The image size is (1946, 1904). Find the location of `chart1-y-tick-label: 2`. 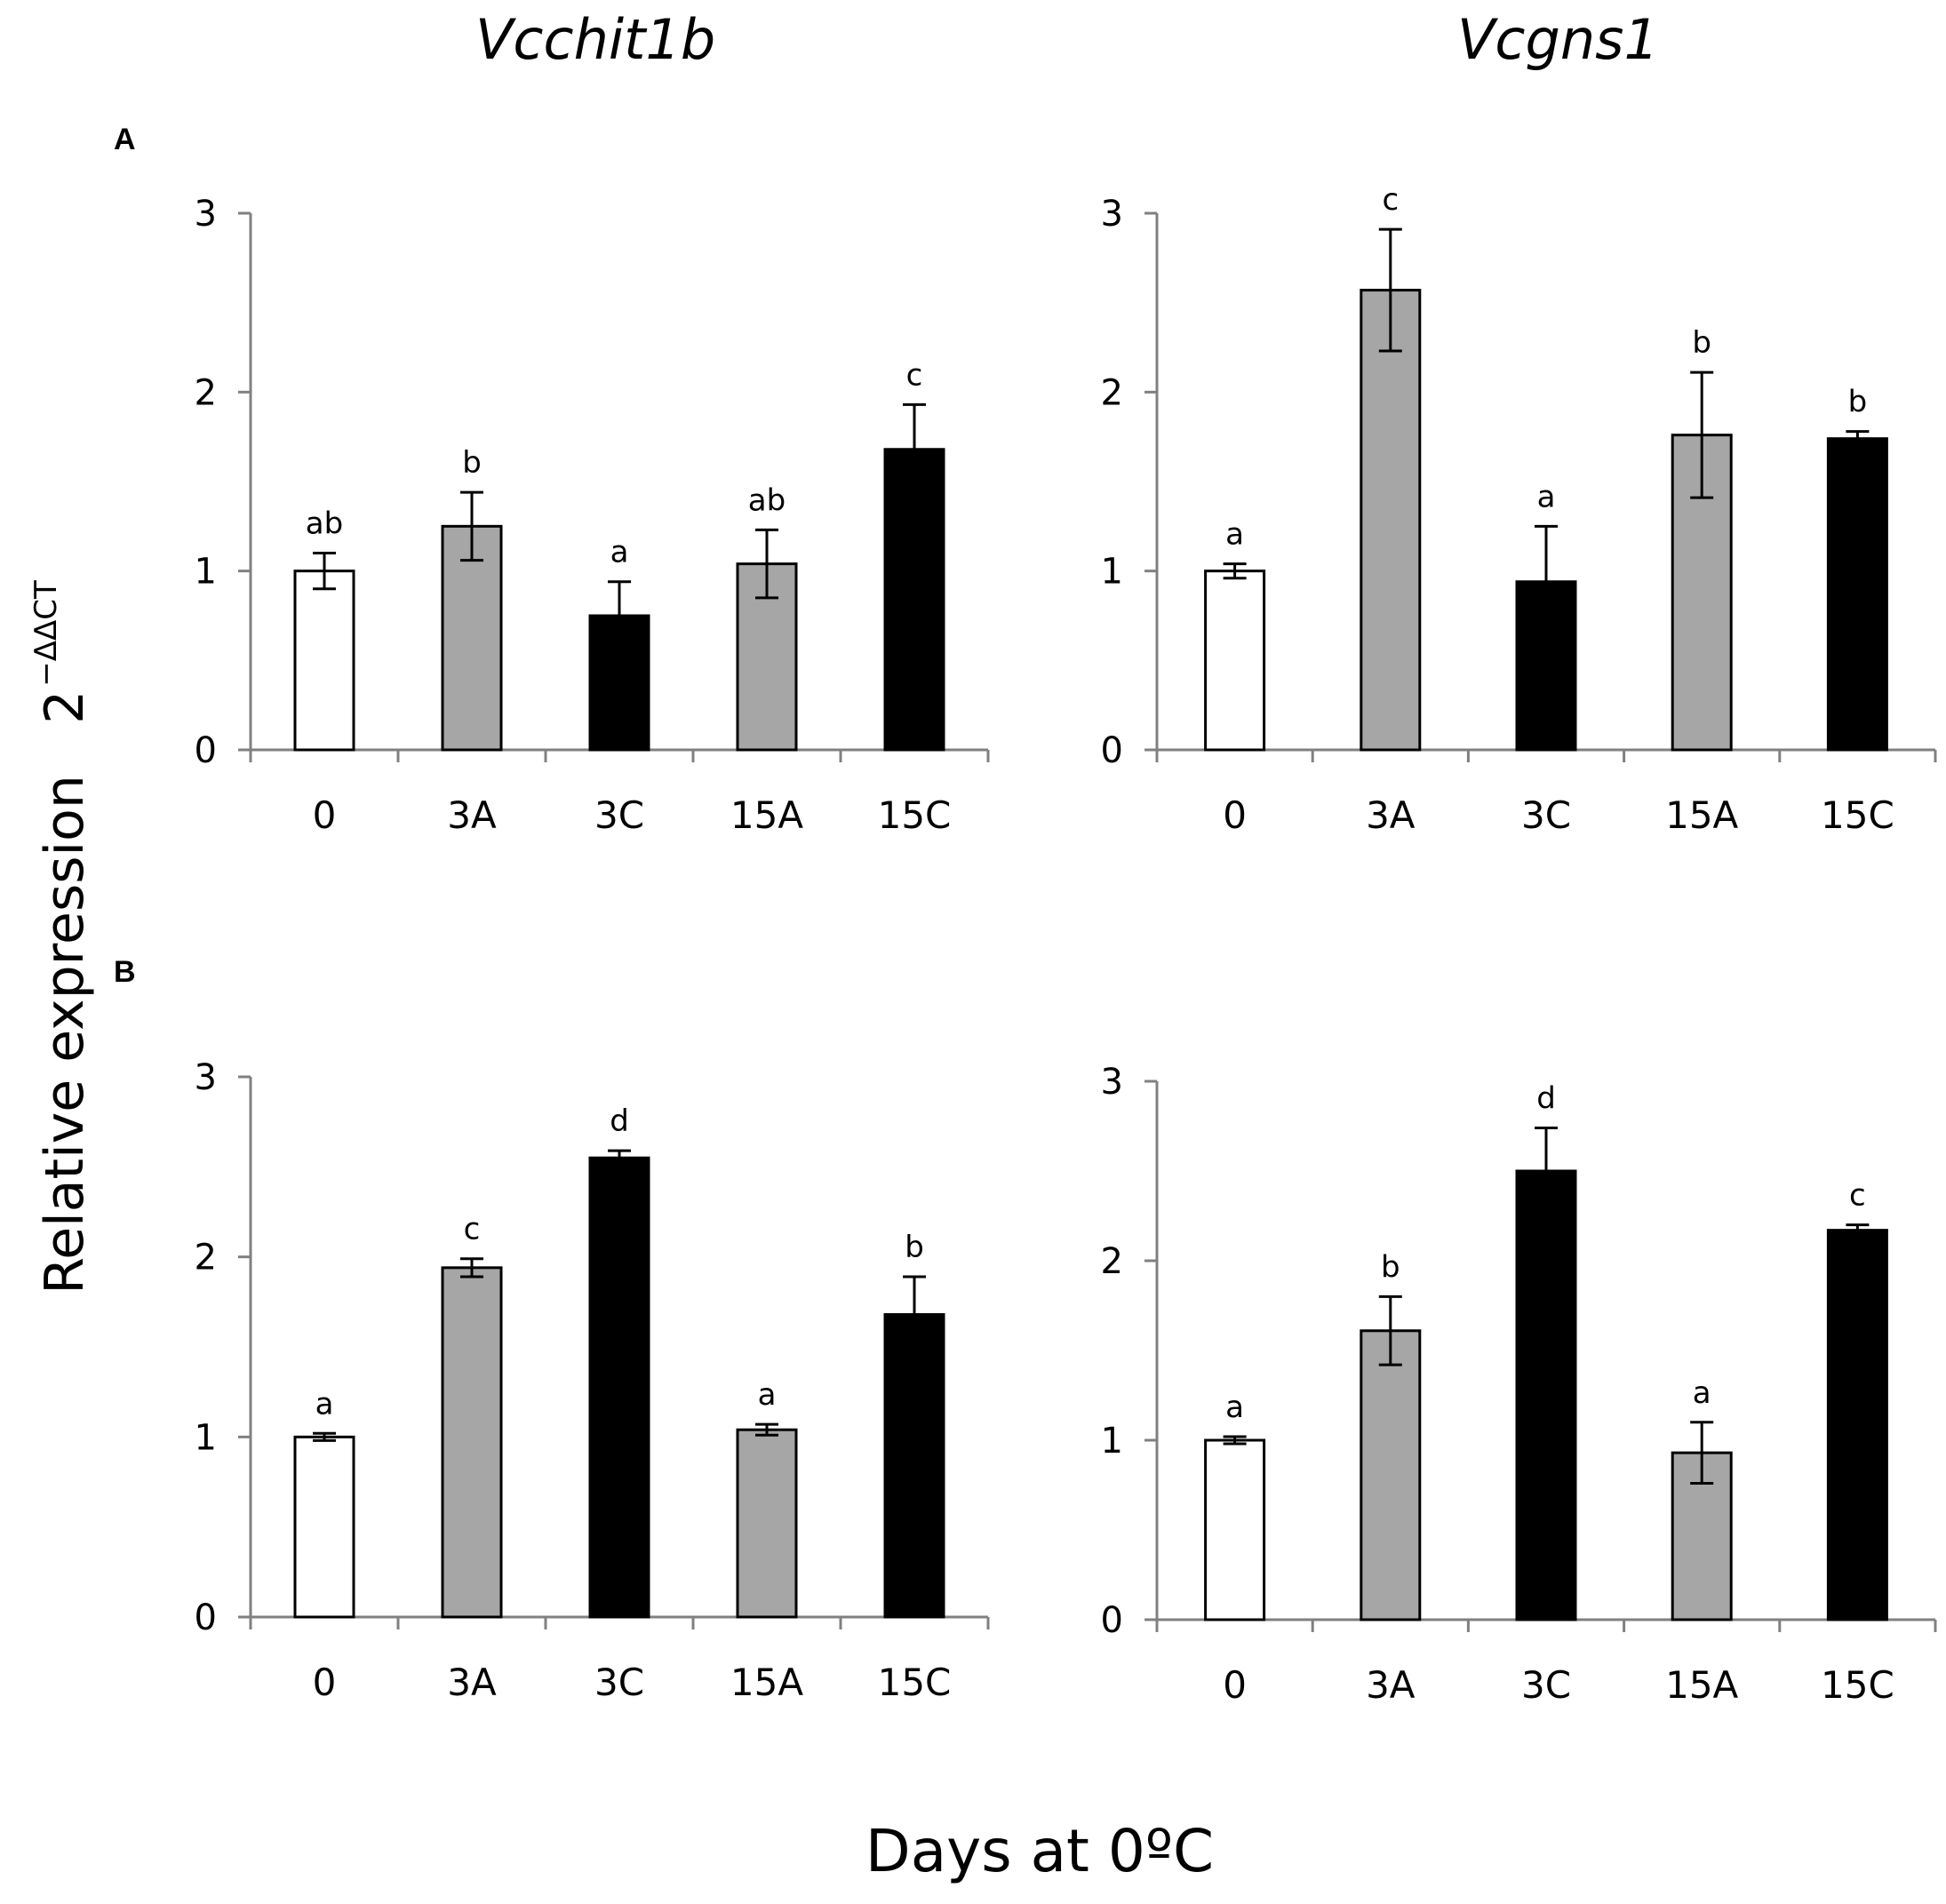

chart1-y-tick-label: 2 is located at coordinates (206, 393).